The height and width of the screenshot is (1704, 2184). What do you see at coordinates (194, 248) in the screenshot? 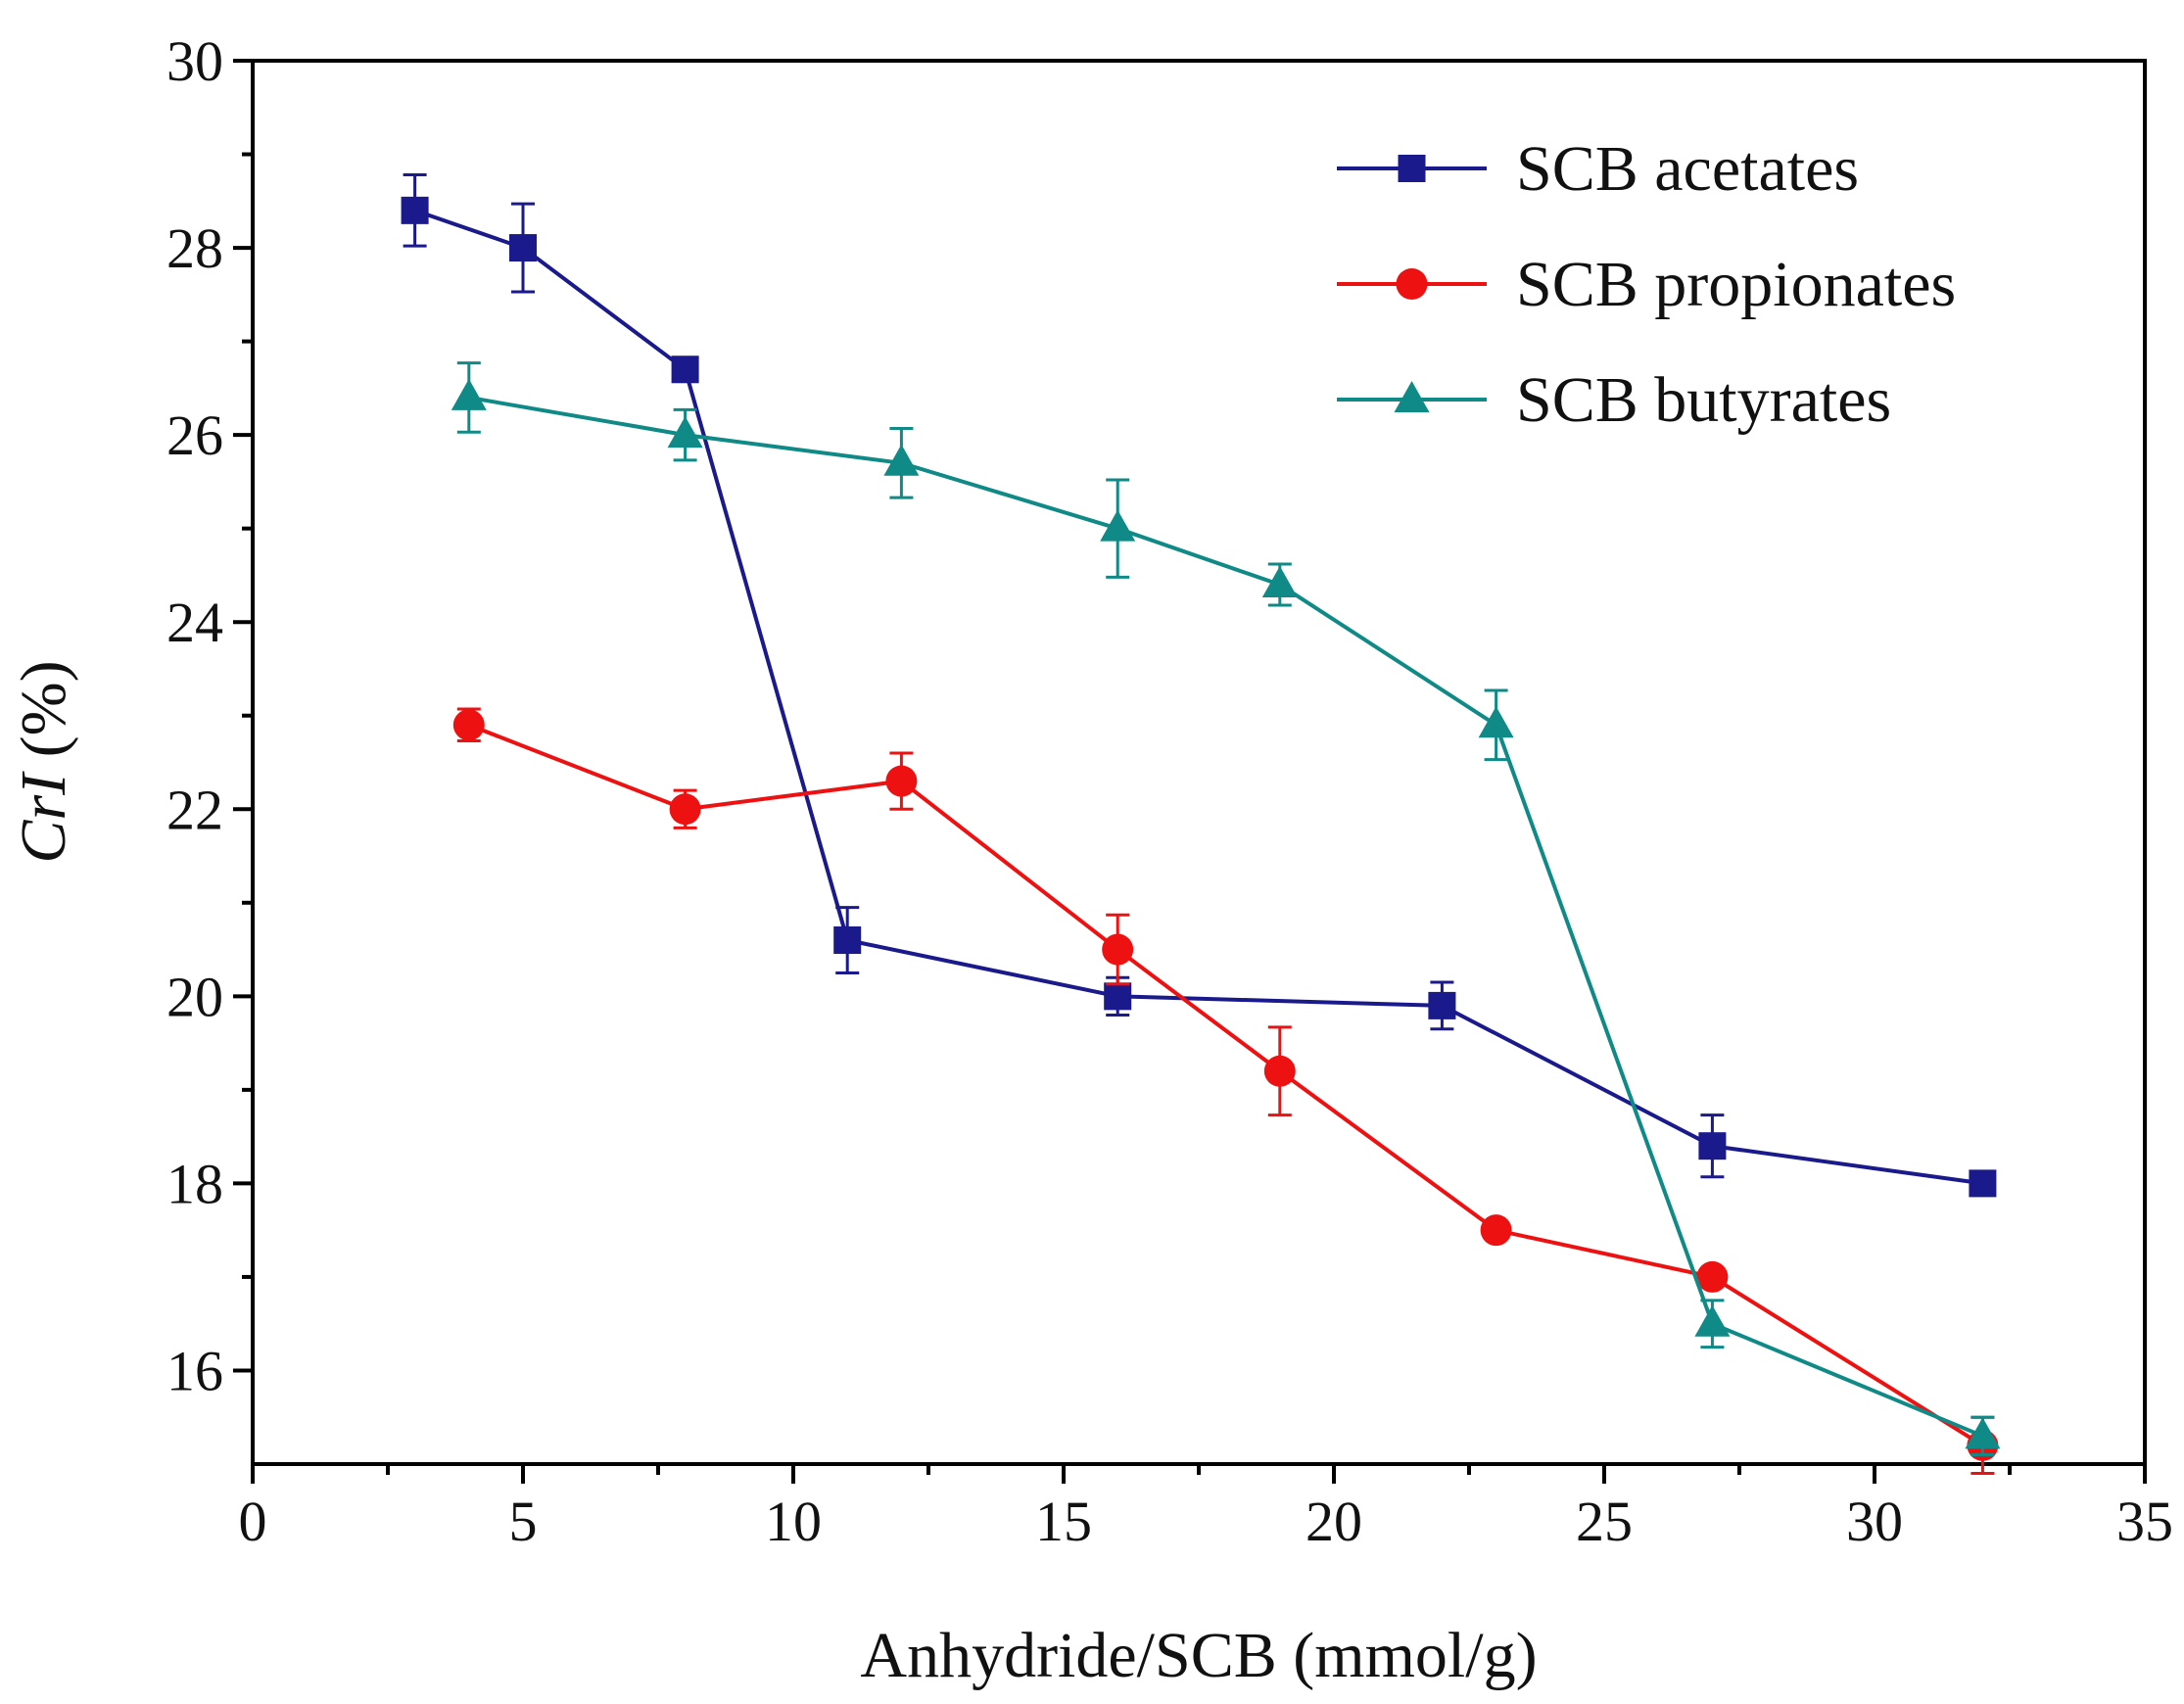
I see `y-tick-label: 28` at bounding box center [194, 248].